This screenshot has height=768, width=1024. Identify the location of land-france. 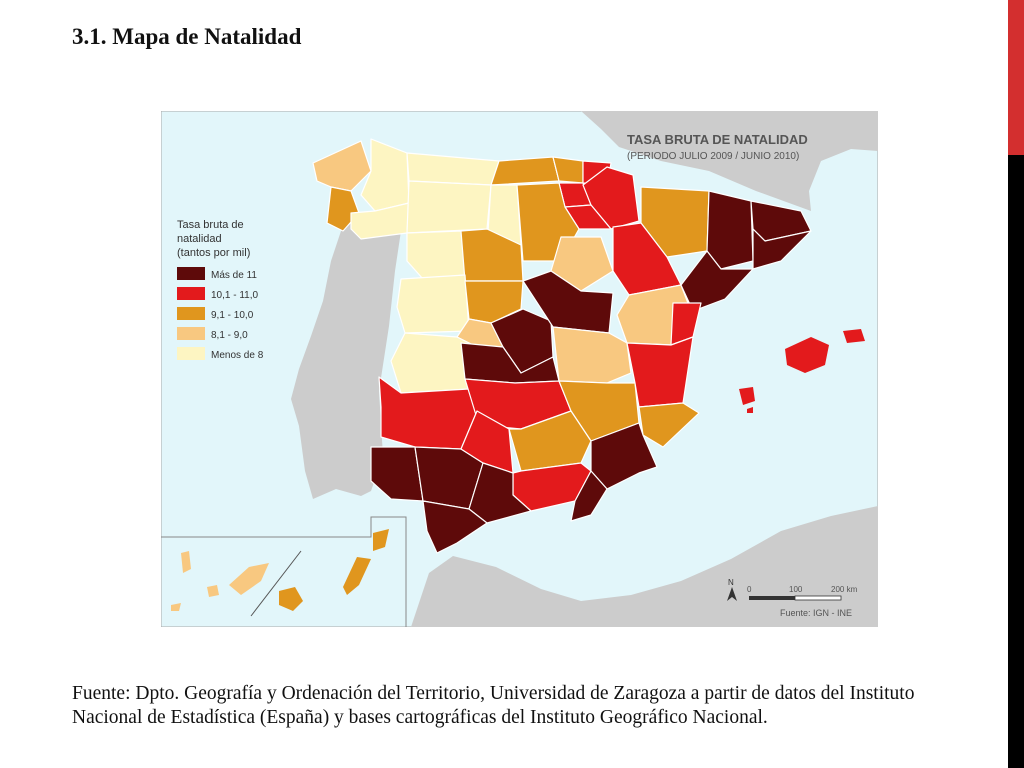
(729, 161).